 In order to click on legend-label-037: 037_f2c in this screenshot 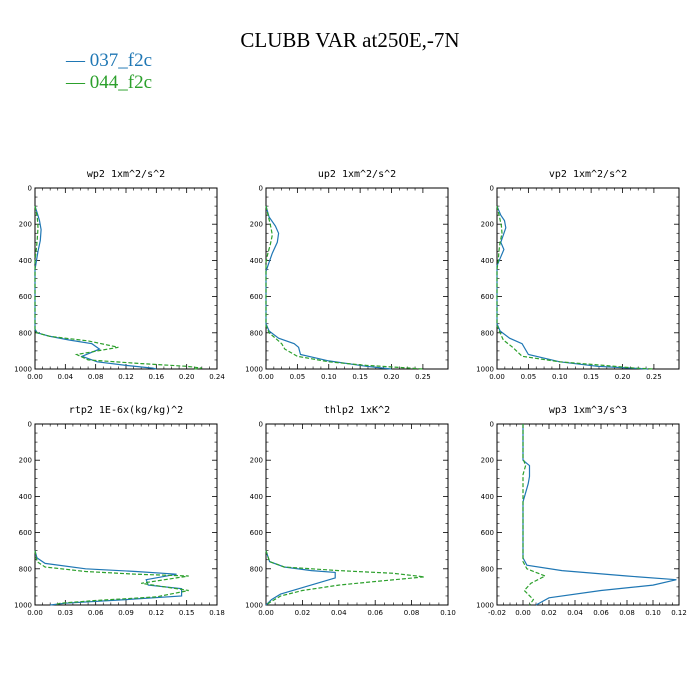, I will do `click(121, 60)`.